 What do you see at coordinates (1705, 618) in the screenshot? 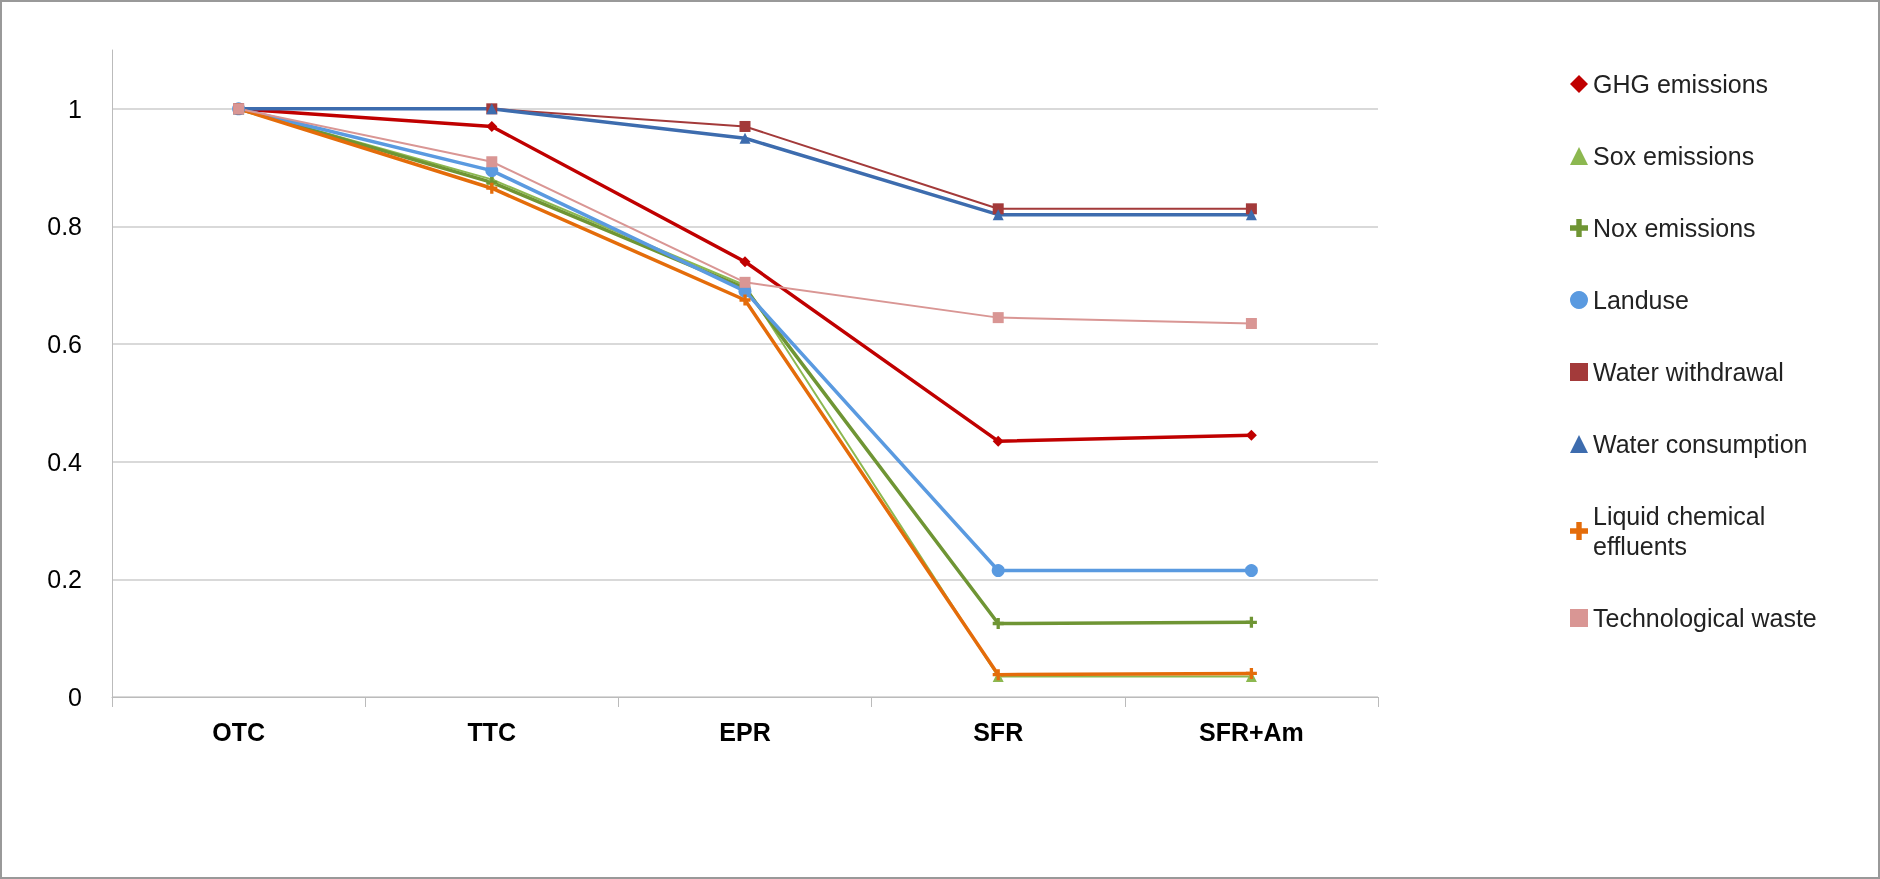
I see `legend-label: Technological waste` at bounding box center [1705, 618].